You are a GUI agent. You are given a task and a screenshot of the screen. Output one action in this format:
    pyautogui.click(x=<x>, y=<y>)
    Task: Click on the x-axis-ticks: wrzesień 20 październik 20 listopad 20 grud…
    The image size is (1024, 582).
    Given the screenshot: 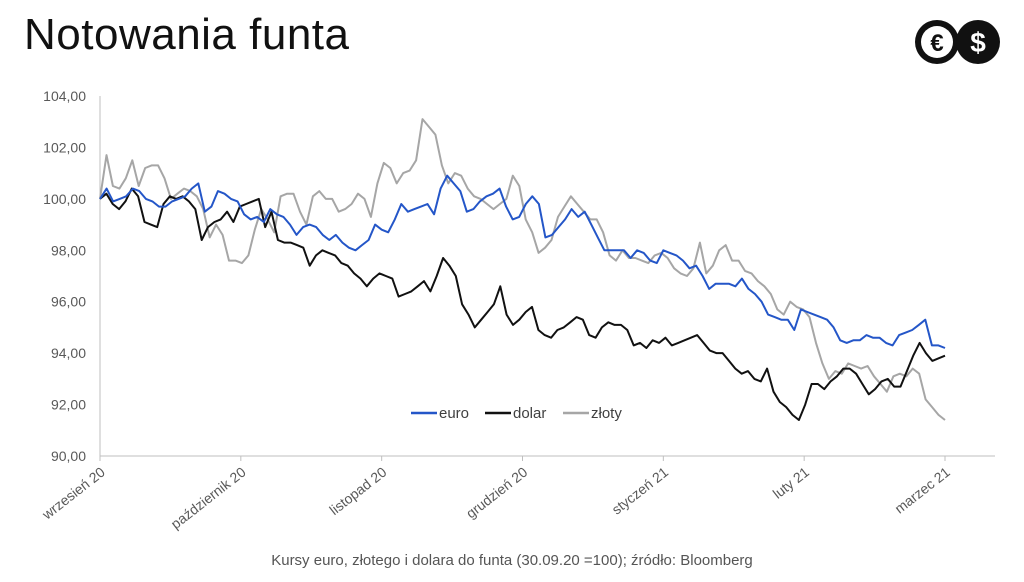 What is the action you would take?
    pyautogui.click(x=495, y=494)
    